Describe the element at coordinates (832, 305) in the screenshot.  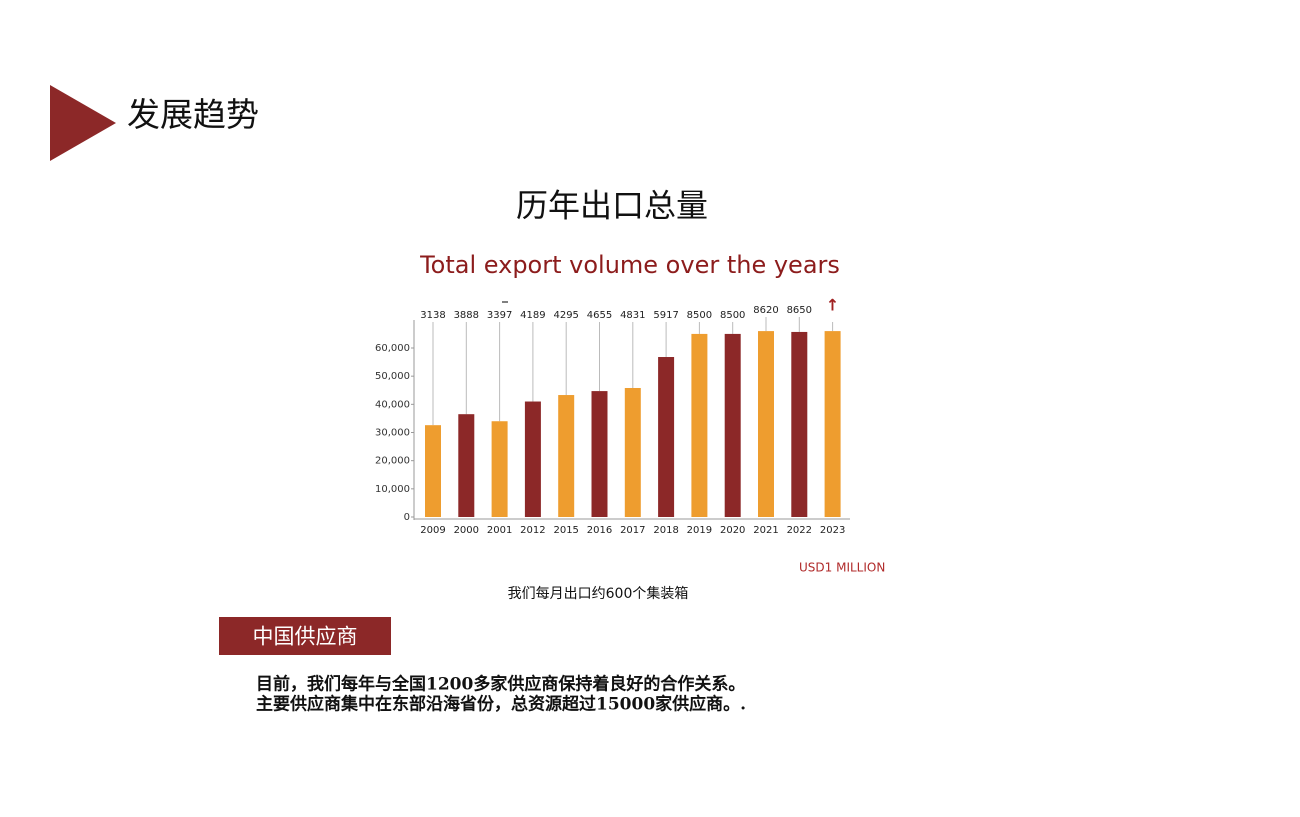
I see `annotation: ↑` at that location.